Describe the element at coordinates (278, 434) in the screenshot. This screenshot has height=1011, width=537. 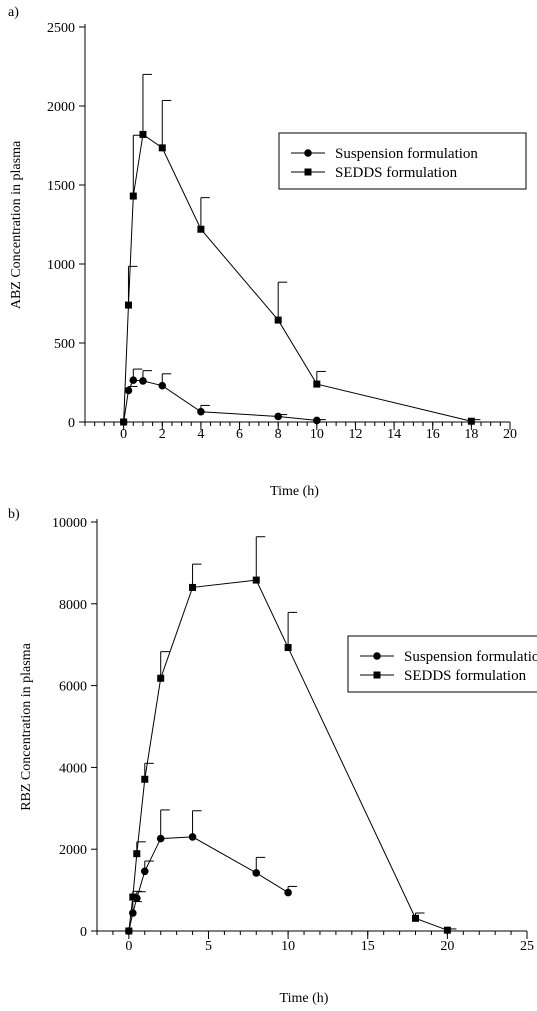
I see `x-tick-label: 8` at that location.